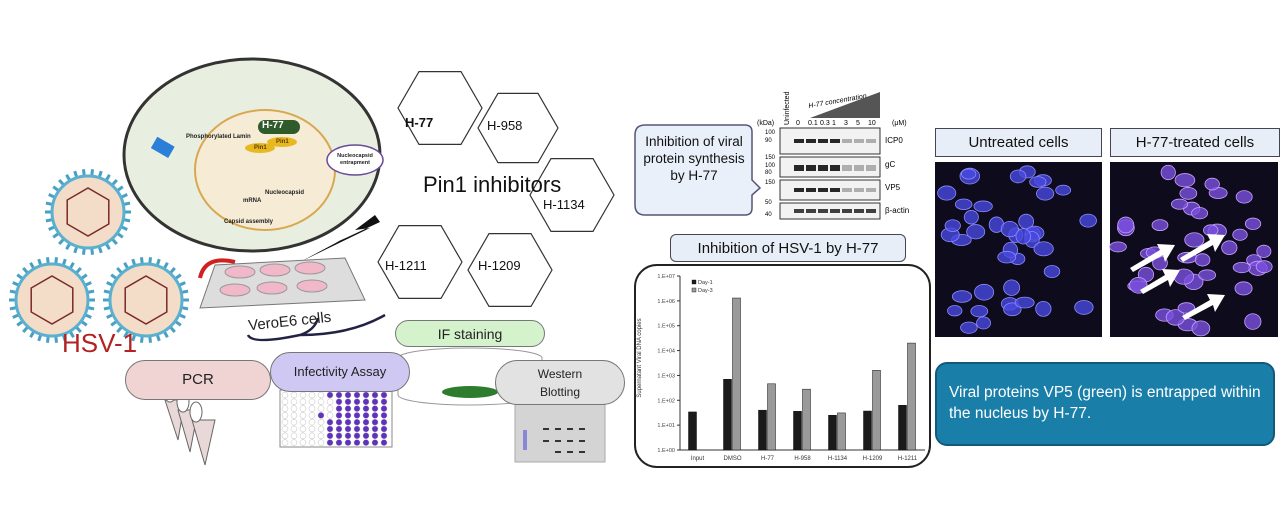 The width and height of the screenshot is (1280, 512). Describe the element at coordinates (666, 277) in the screenshot. I see `y-tick-label: 1.E+07` at that location.